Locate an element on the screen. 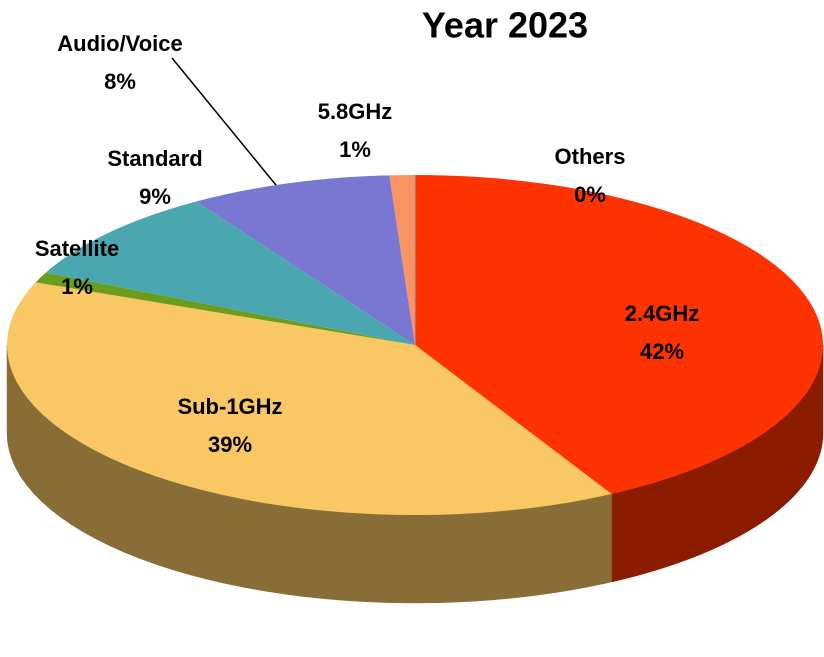  slice-label: Audio/Voice is located at coordinates (120, 43).